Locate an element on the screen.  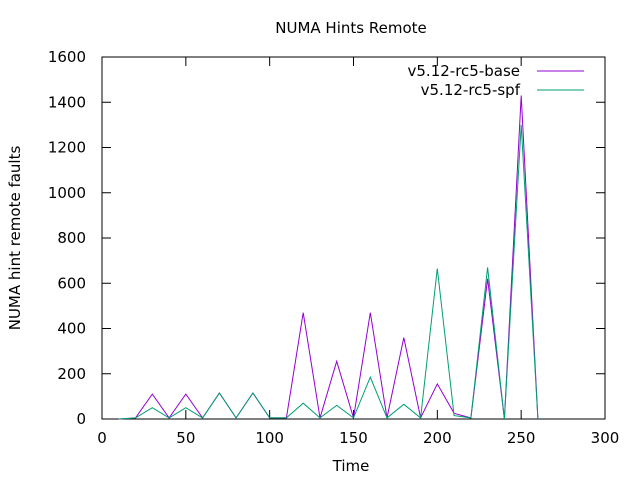
y-tick-label: 600 is located at coordinates (71, 283).